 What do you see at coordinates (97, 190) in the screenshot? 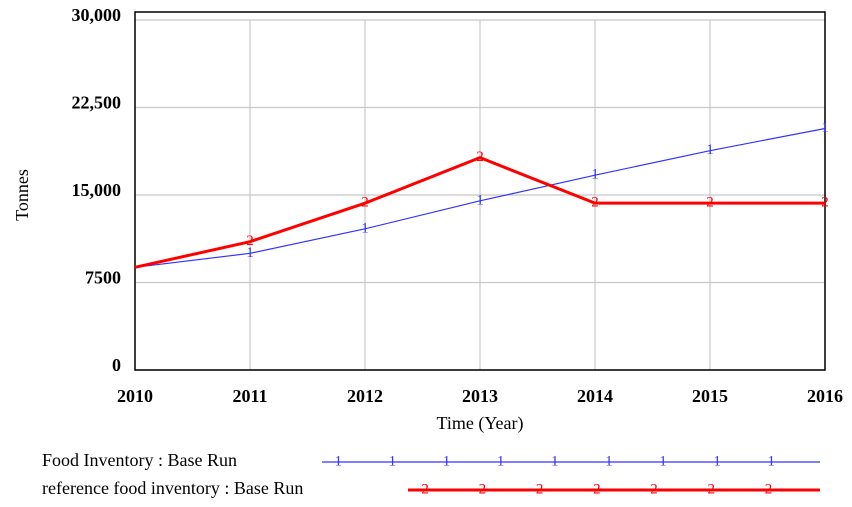
I see `y-tick-label: 15,000` at bounding box center [97, 190].